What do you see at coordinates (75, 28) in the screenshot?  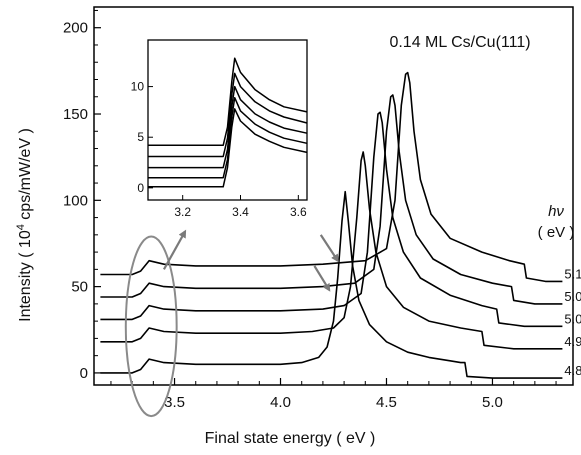 I see `y-tick-label: 200` at bounding box center [75, 28].